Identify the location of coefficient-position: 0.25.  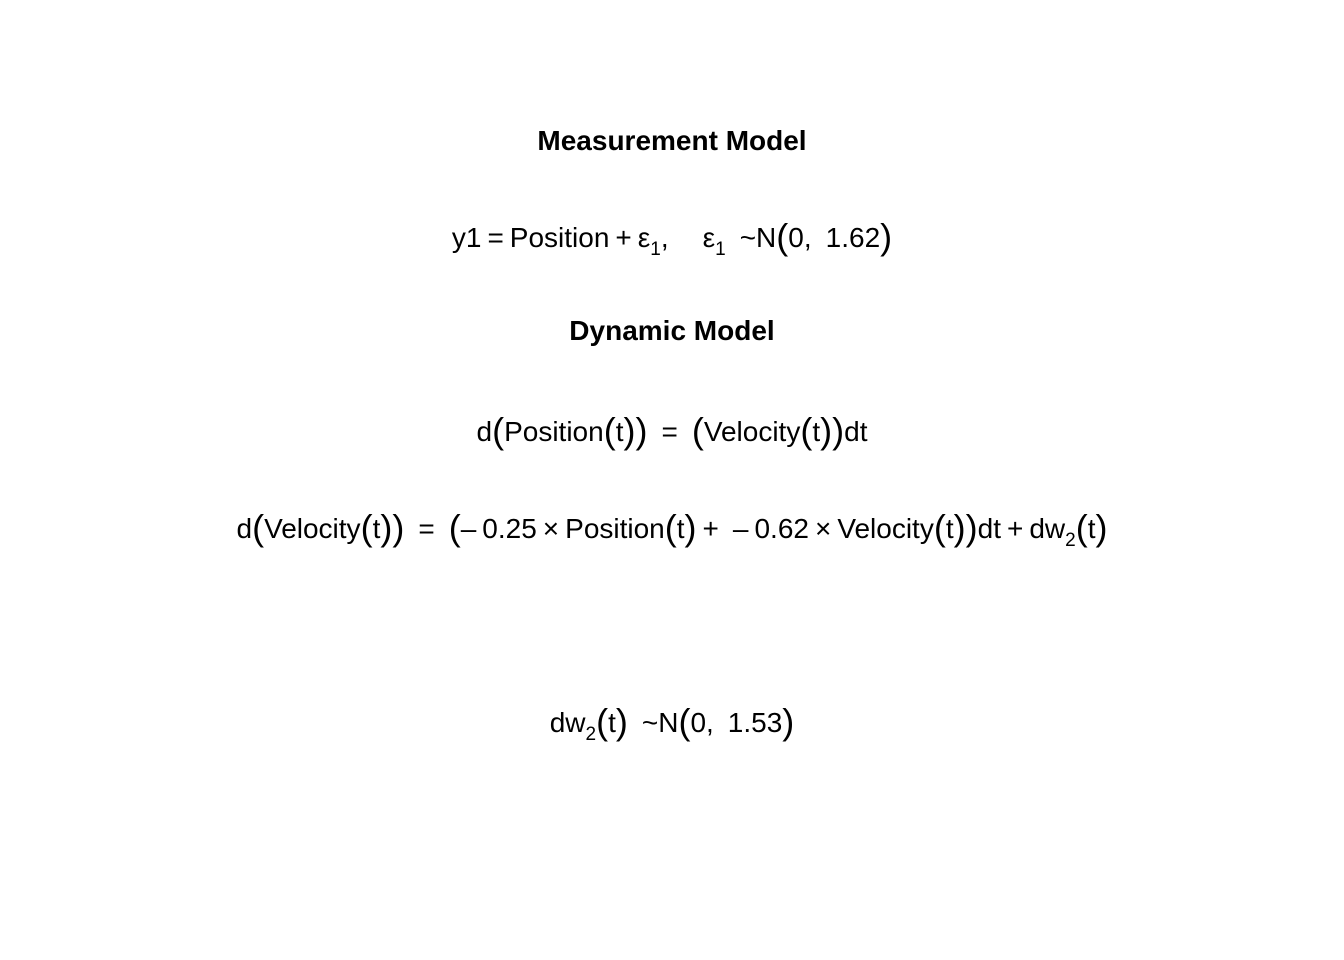
(509, 528).